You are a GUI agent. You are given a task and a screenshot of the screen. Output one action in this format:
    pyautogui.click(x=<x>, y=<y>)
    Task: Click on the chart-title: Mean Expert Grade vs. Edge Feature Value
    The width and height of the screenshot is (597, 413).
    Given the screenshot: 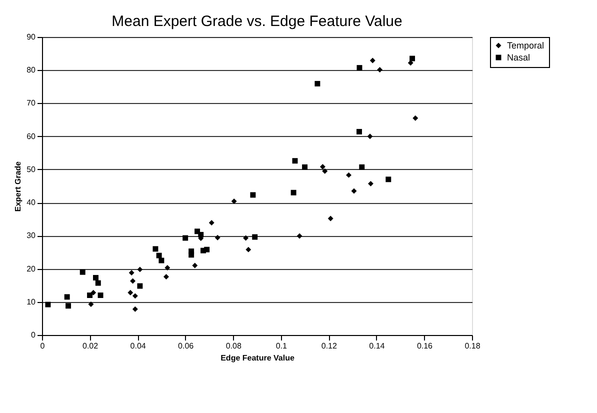 What is the action you would take?
    pyautogui.click(x=257, y=21)
    